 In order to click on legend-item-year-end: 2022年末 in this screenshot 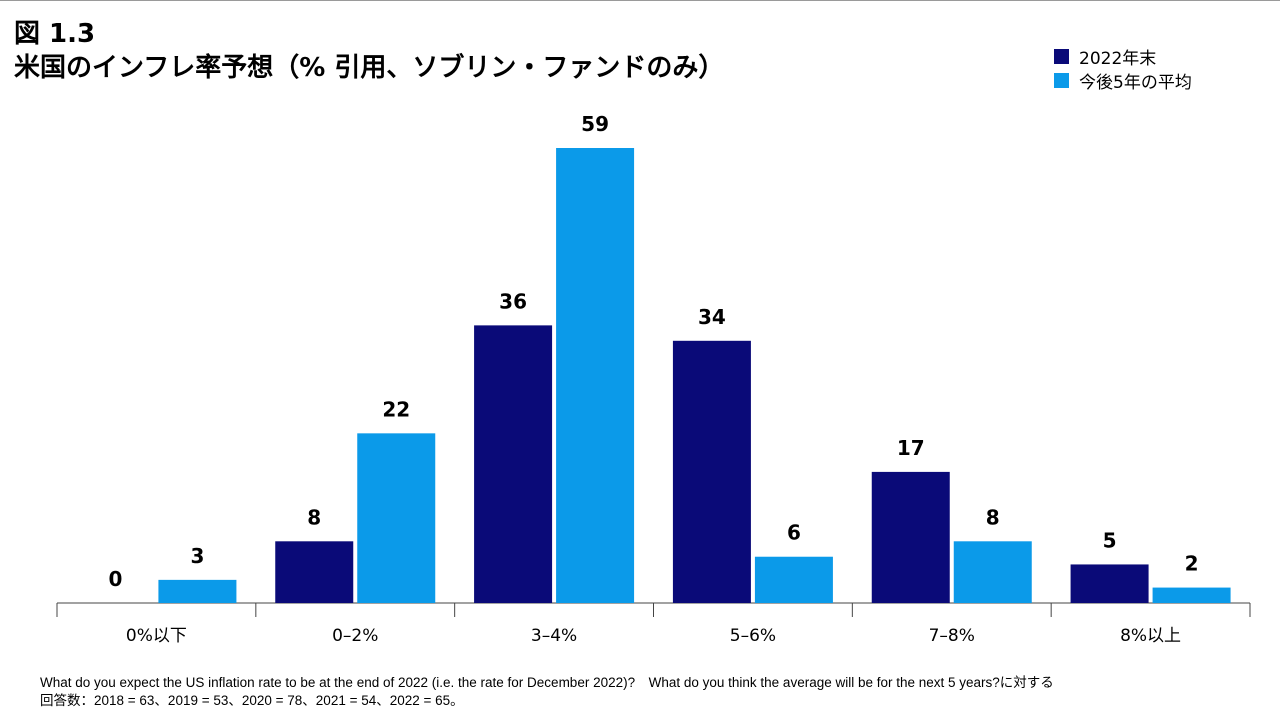, I will do `click(1123, 56)`.